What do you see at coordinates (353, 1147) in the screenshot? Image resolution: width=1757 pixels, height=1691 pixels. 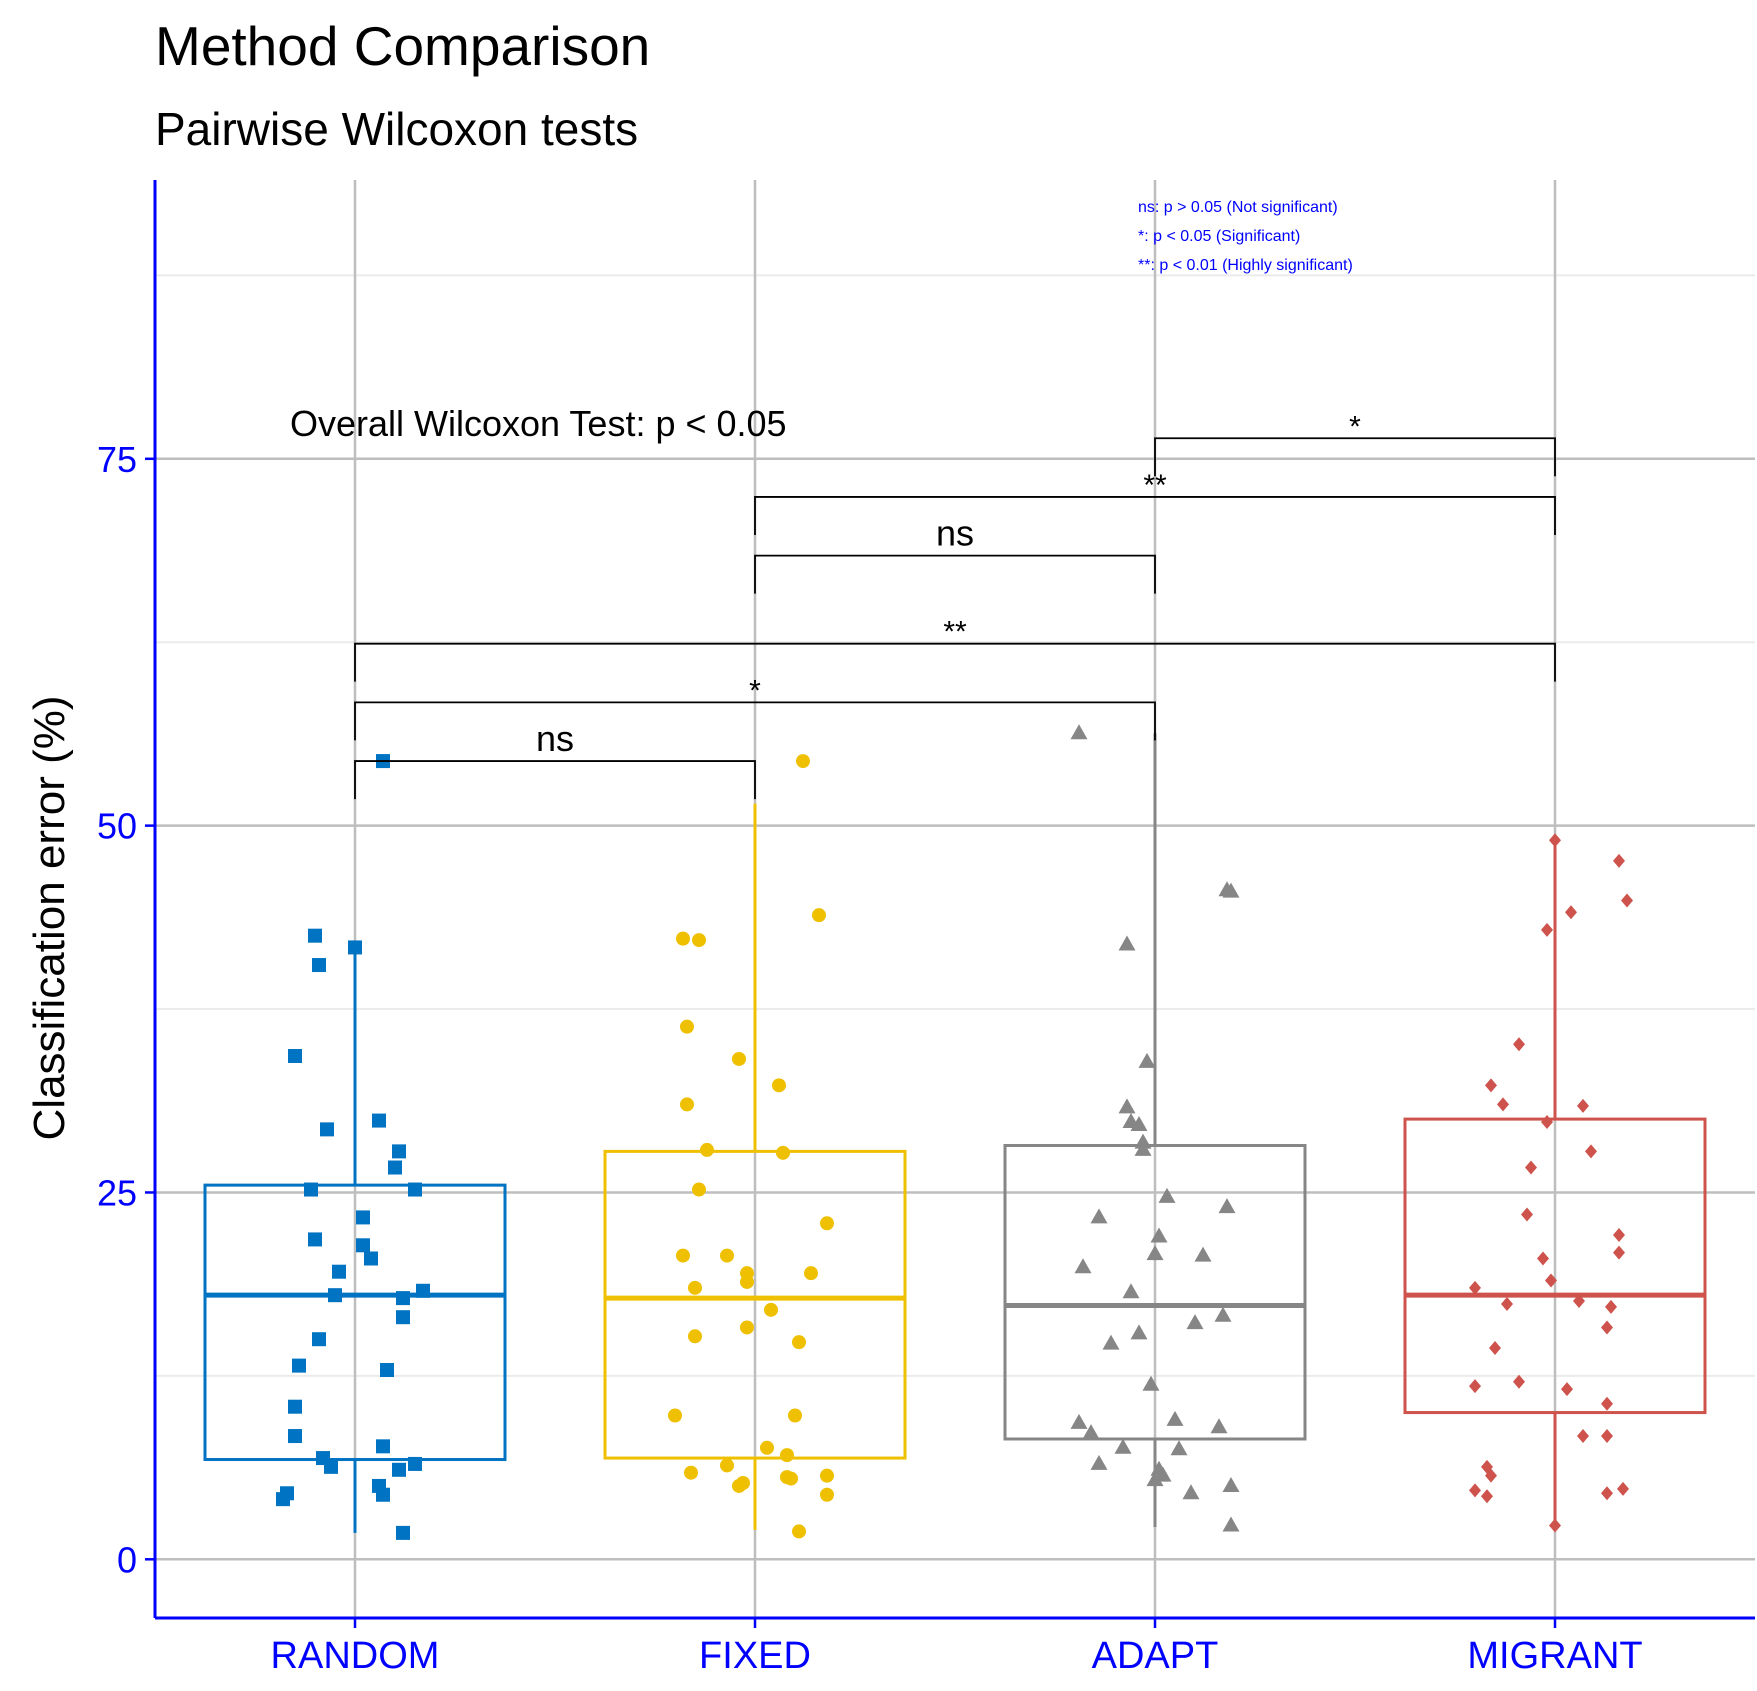 I see `points-random` at bounding box center [353, 1147].